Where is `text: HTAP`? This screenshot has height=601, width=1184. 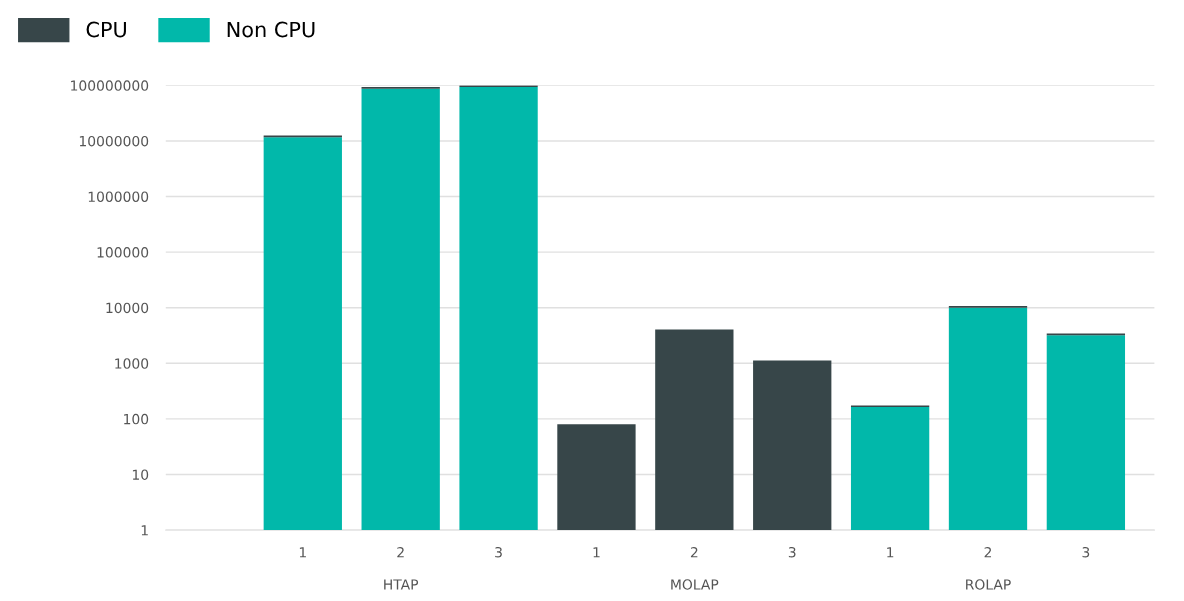 text: HTAP is located at coordinates (401, 584).